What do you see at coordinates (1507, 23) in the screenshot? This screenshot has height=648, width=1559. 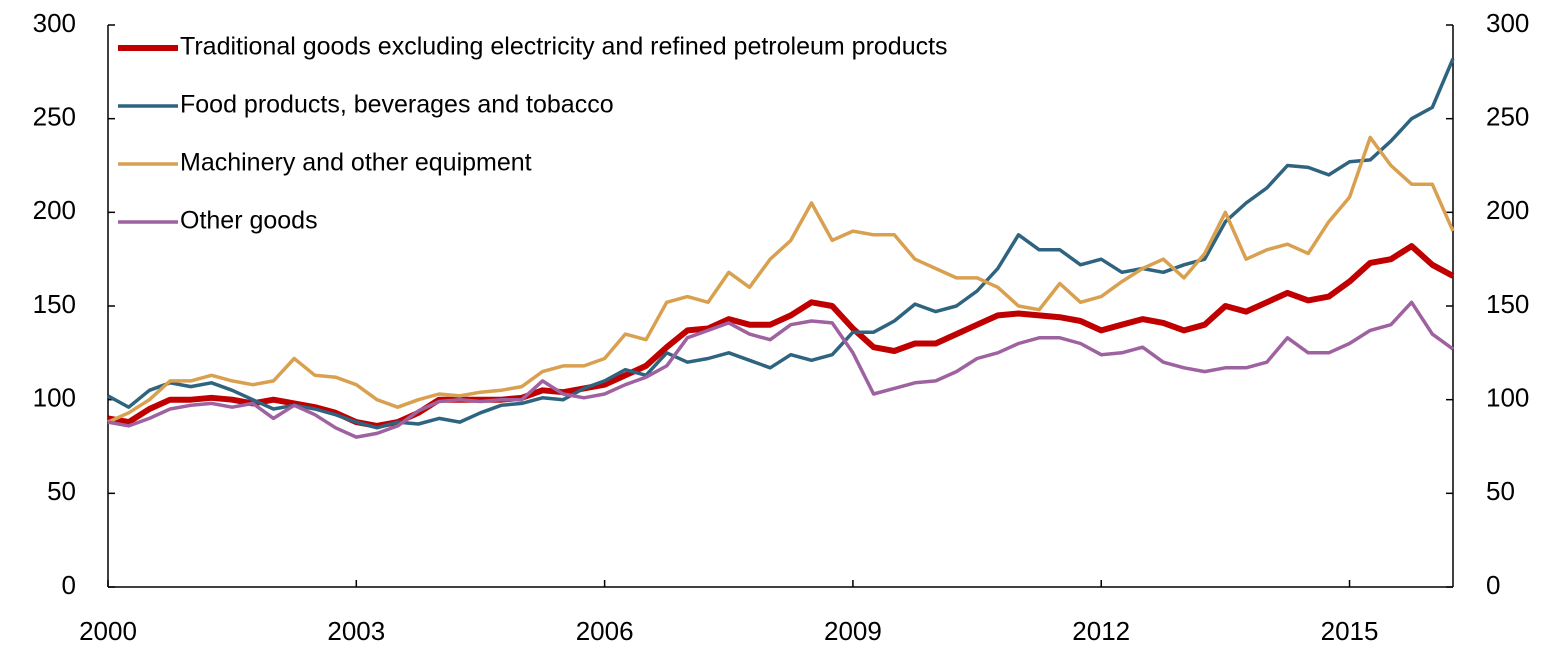 I see `y2-tick-label: 300` at bounding box center [1507, 23].